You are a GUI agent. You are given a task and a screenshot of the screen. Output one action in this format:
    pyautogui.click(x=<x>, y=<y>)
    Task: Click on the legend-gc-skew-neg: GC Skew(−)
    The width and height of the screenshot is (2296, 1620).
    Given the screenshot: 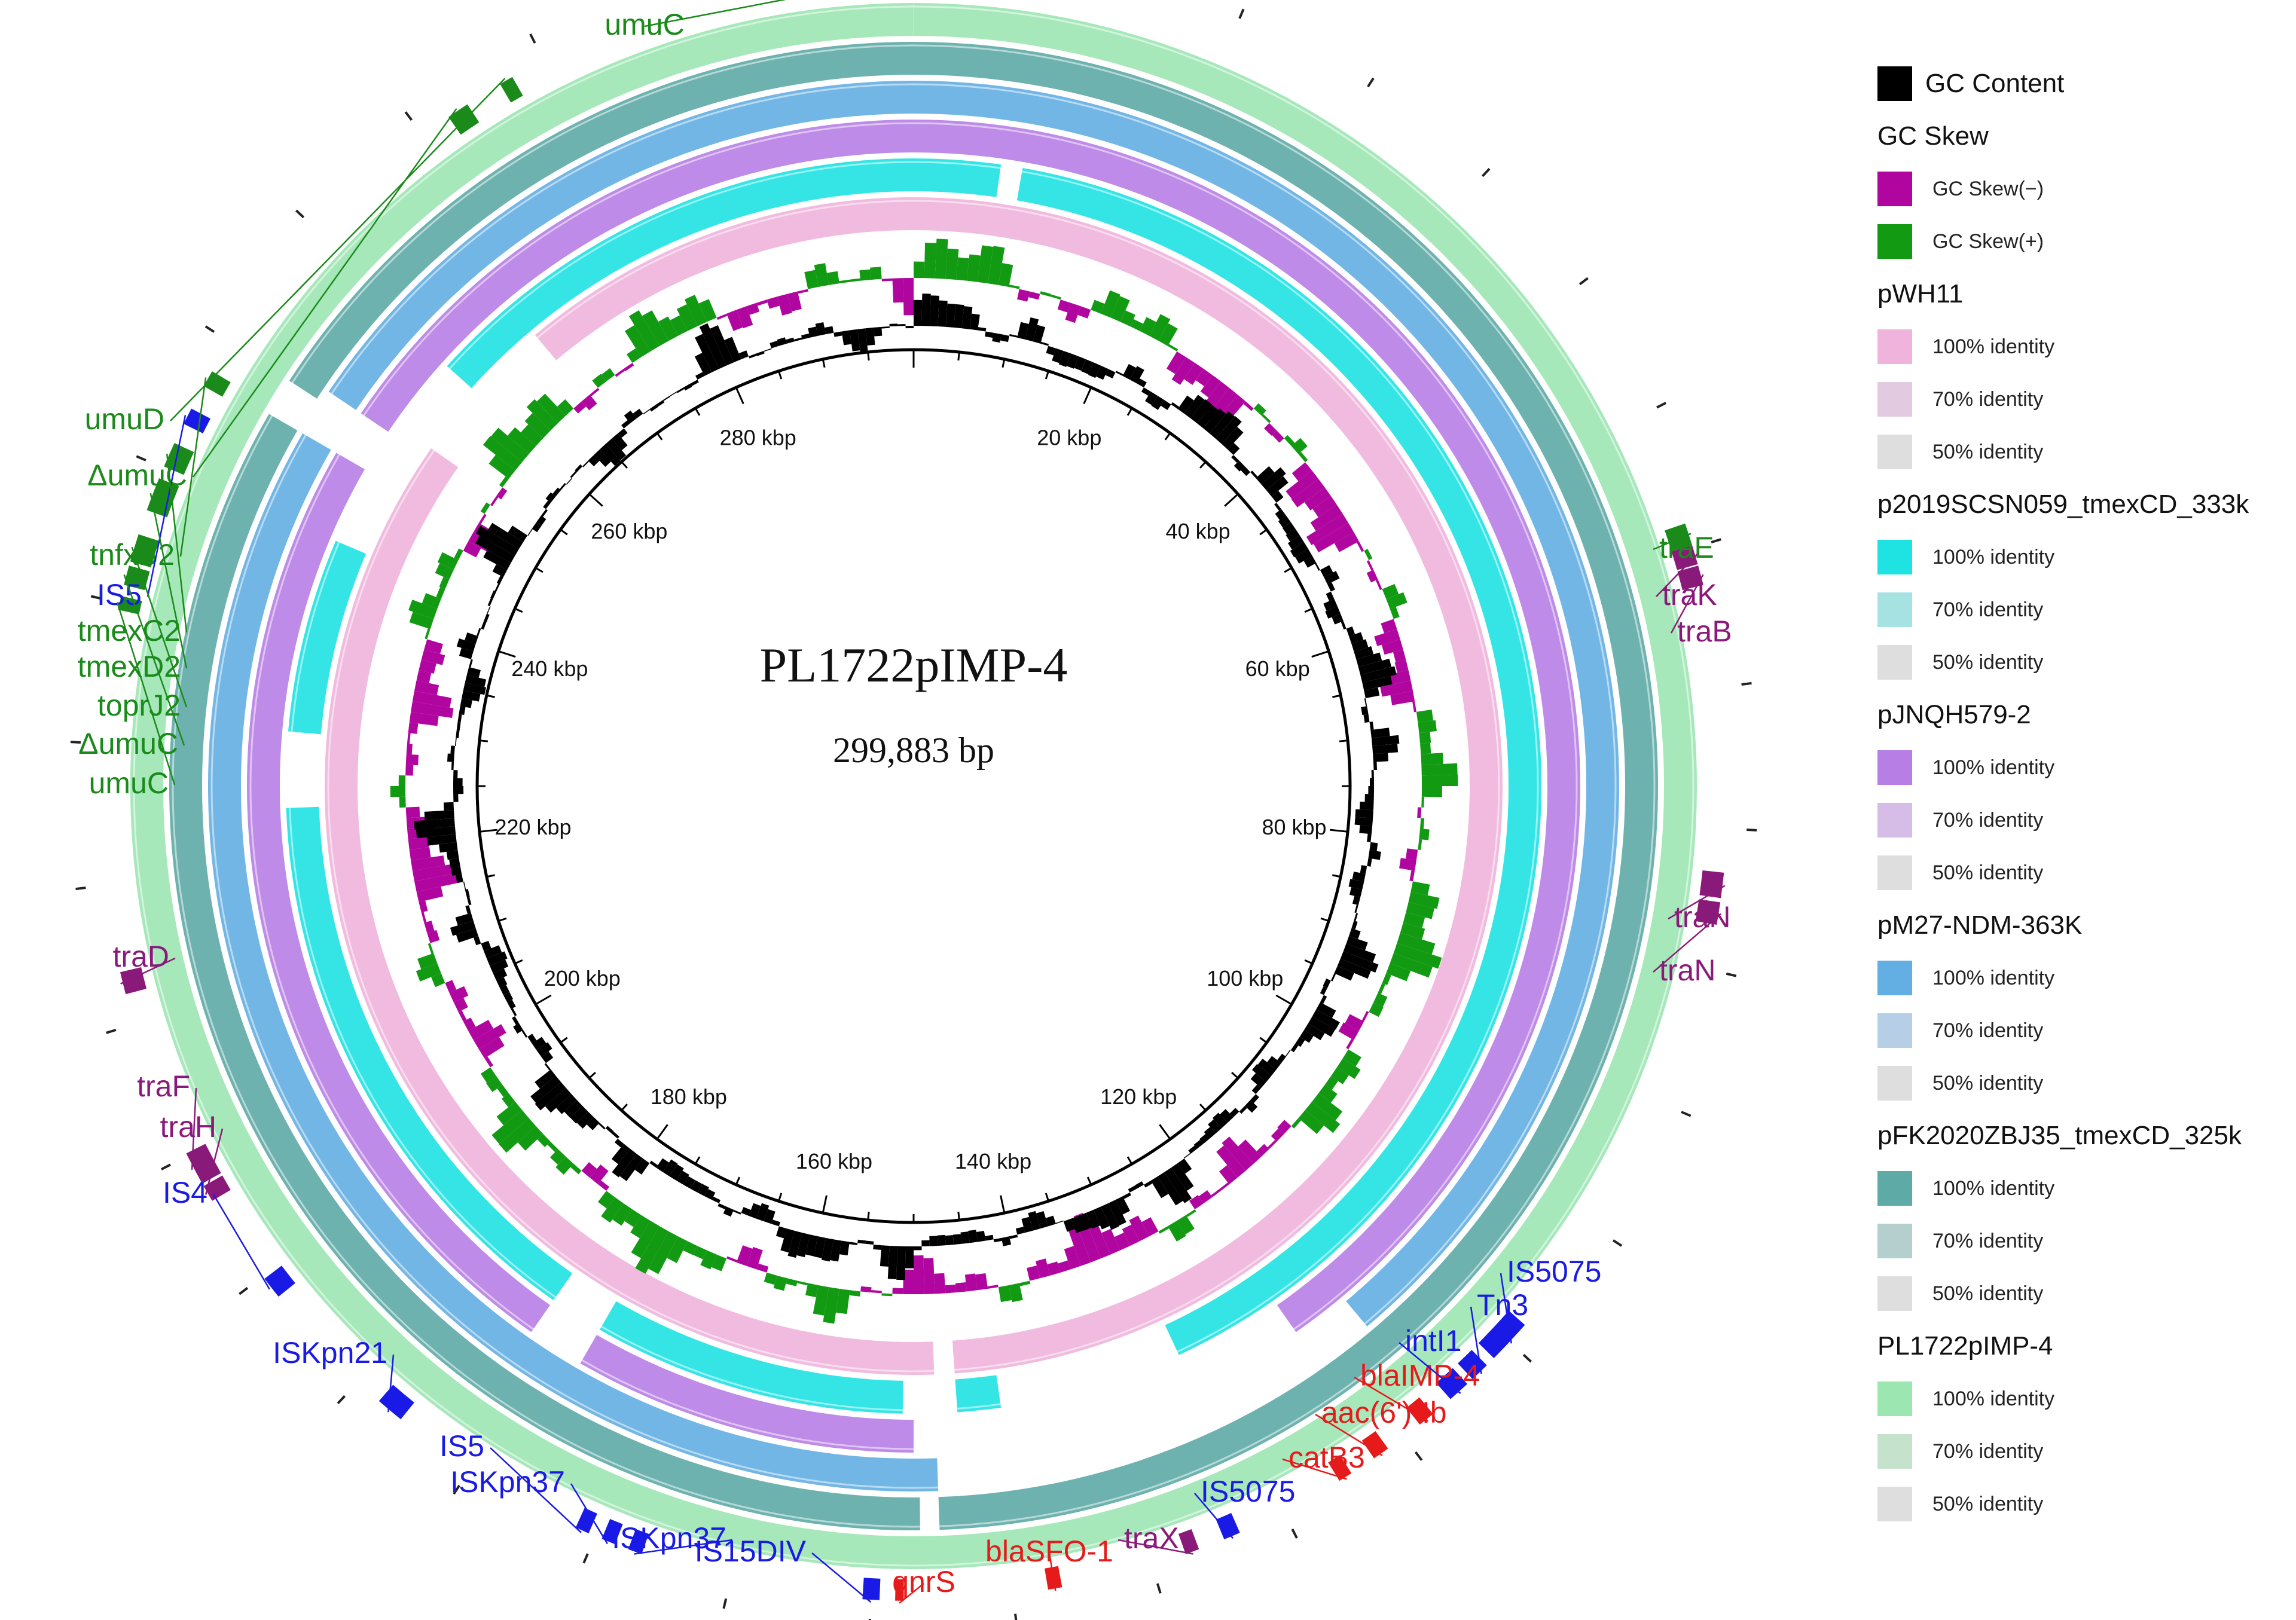 What is the action you would take?
    pyautogui.click(x=2080, y=189)
    